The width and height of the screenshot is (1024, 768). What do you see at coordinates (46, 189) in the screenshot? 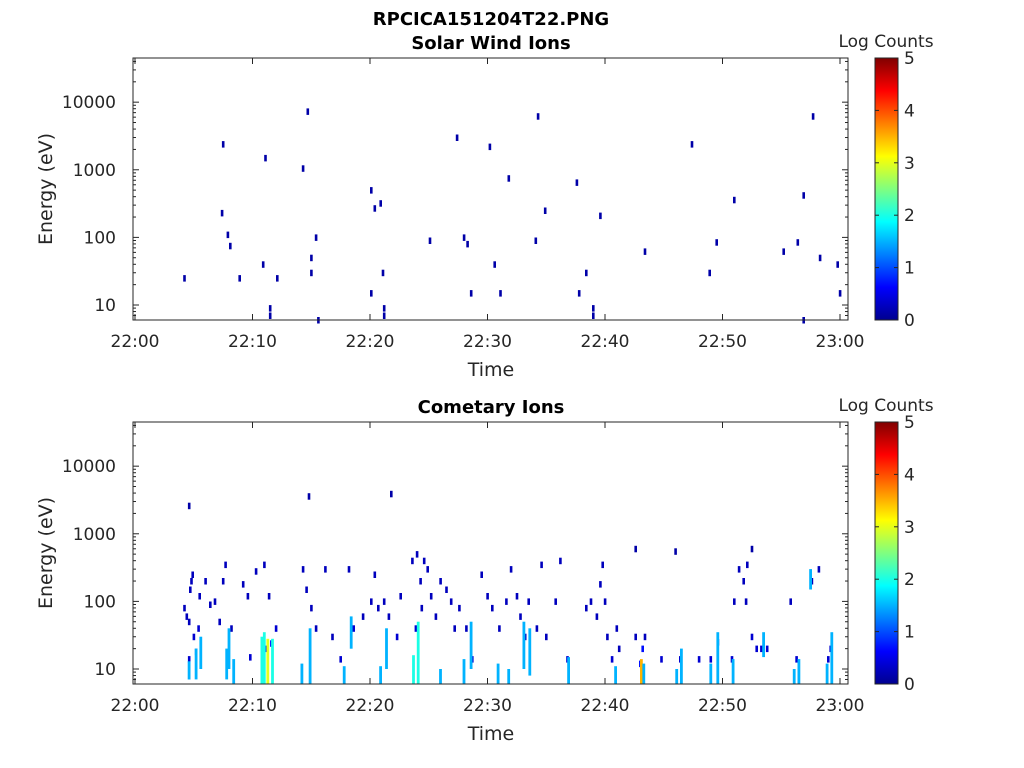
I see `ylabel-solar-wind: Energy (eV)` at bounding box center [46, 189].